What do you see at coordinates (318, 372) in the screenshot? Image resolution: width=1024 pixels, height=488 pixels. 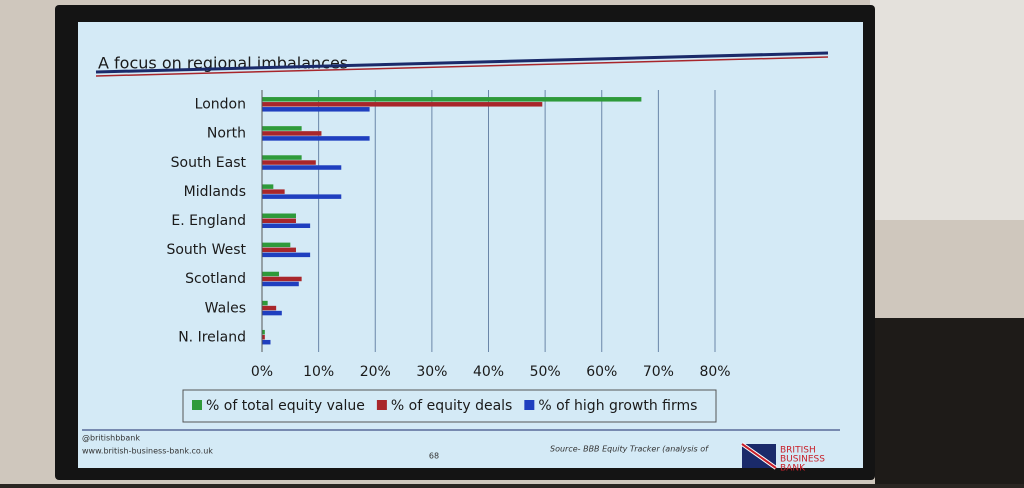 I see `x-tick-label: 10%` at bounding box center [318, 372].